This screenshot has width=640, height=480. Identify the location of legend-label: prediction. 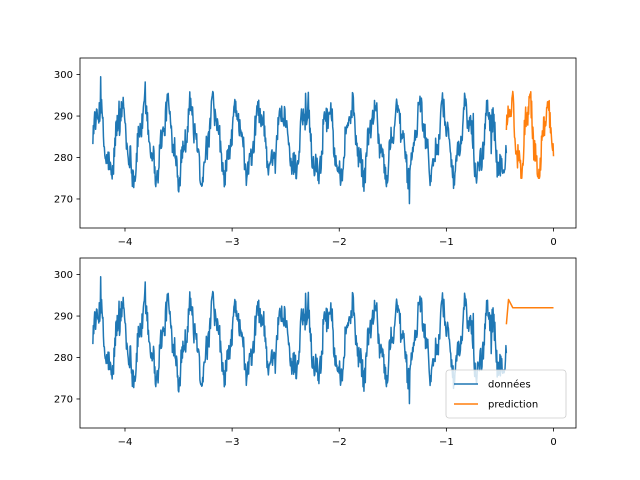
(513, 405).